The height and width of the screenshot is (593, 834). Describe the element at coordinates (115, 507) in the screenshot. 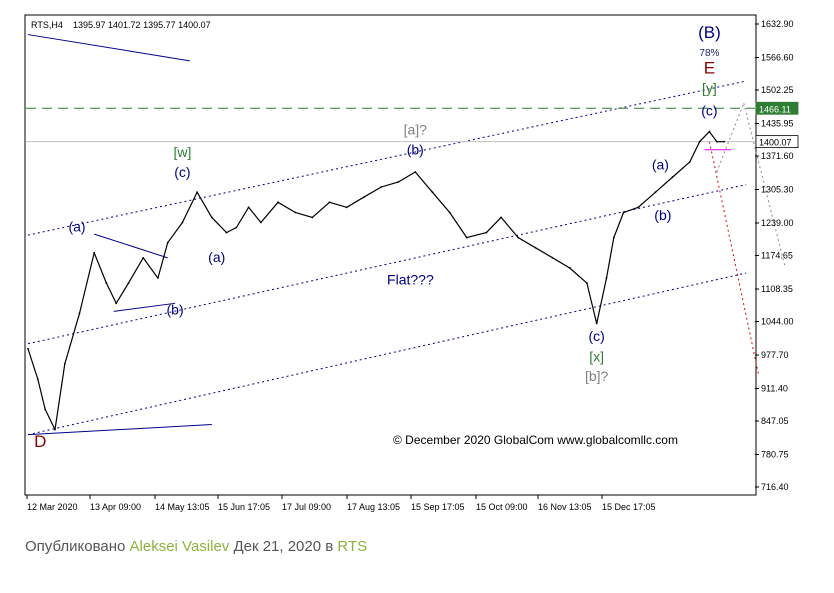

I see `x-tick-label: 13 Apr 09:00` at that location.